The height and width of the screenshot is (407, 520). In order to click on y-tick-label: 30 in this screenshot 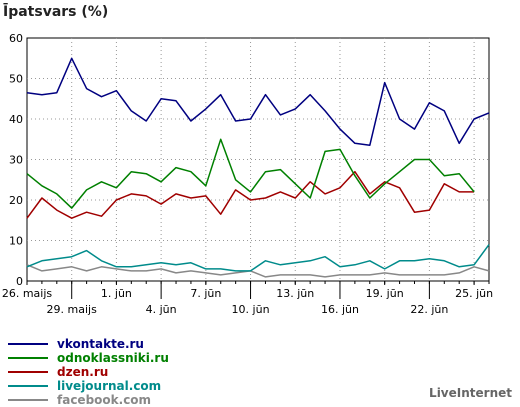, I will do `click(16, 160)`.